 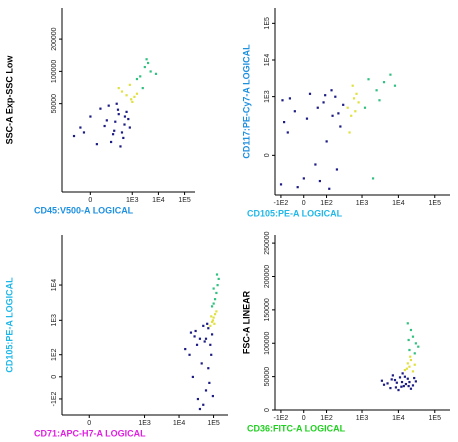 What do you see at coordinates (267, 23) in the screenshot?
I see `y-tick-label: 1E5` at bounding box center [267, 23].